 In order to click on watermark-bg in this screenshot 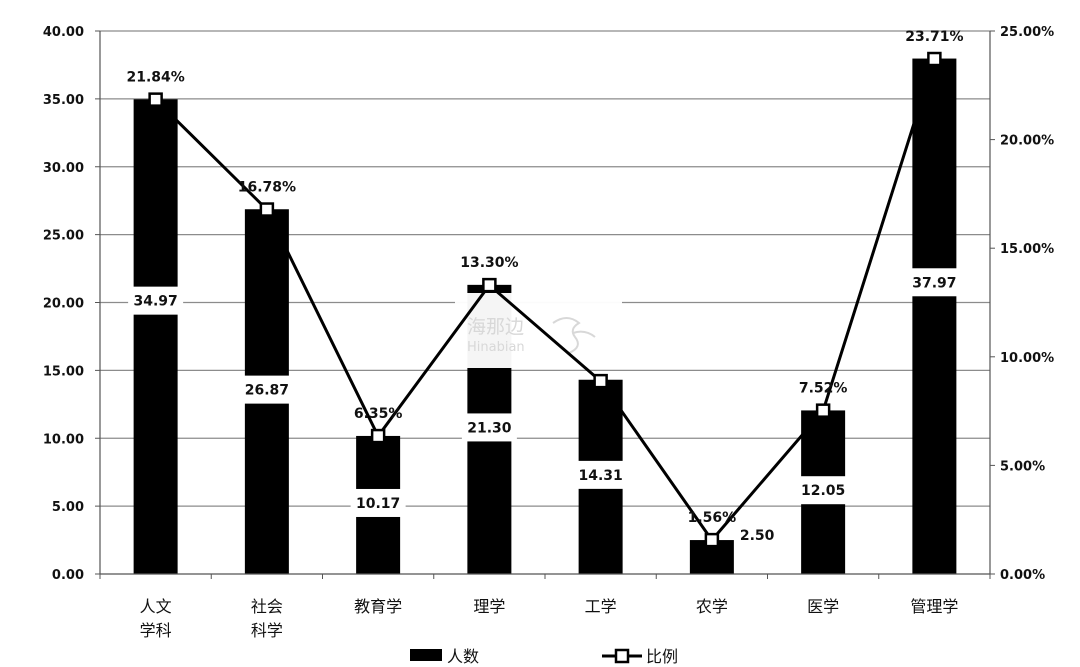, I will do `click(538, 330)`.